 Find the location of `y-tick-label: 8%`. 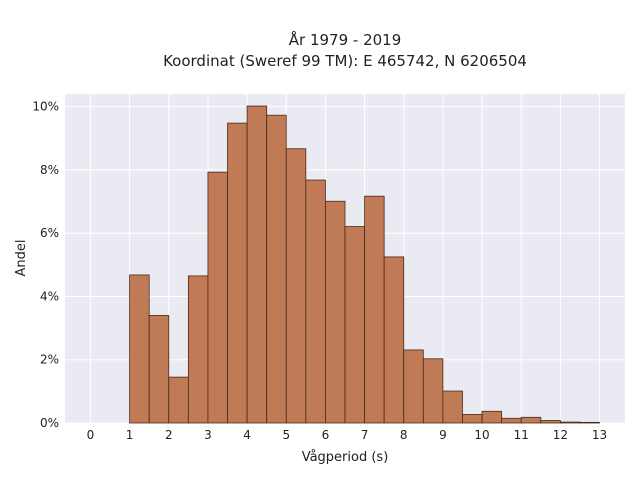

y-tick-label: 8% is located at coordinates (49, 170).